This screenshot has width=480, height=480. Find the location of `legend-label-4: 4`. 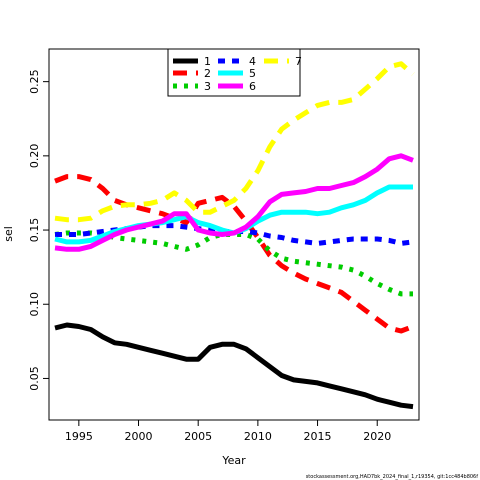

legend-label-4: 4 is located at coordinates (252, 61).